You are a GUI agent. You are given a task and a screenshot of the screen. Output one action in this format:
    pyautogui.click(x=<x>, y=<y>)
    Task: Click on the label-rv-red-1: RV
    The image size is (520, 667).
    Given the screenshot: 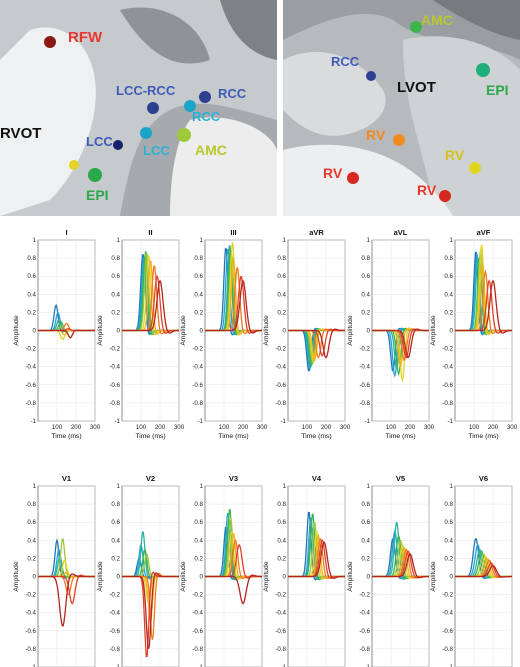 What is the action you would take?
    pyautogui.click(x=333, y=173)
    